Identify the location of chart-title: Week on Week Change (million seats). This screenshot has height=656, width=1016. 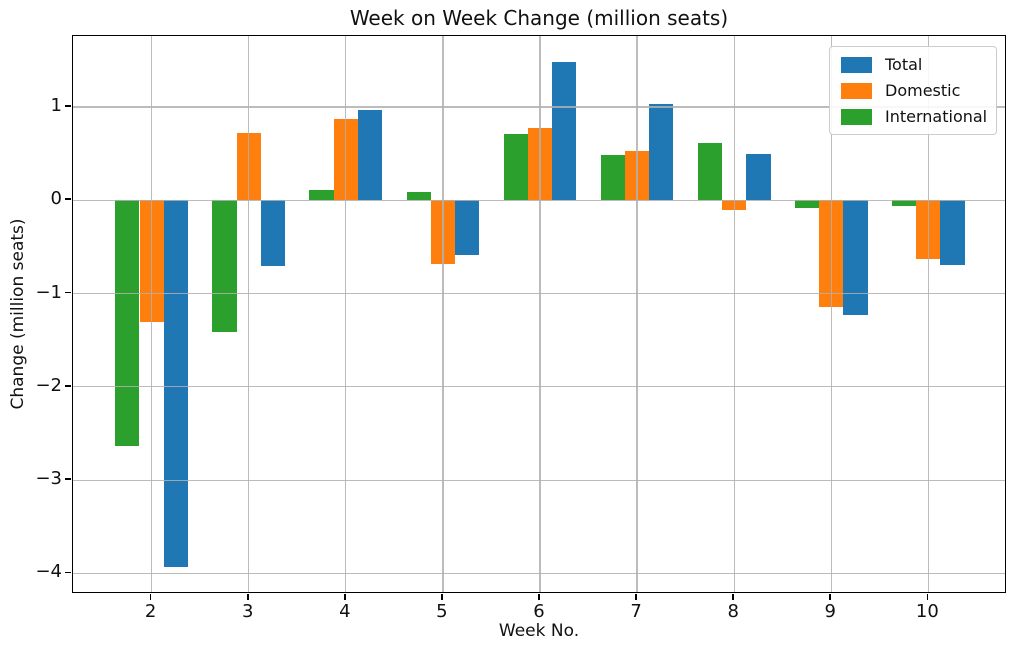
(539, 18).